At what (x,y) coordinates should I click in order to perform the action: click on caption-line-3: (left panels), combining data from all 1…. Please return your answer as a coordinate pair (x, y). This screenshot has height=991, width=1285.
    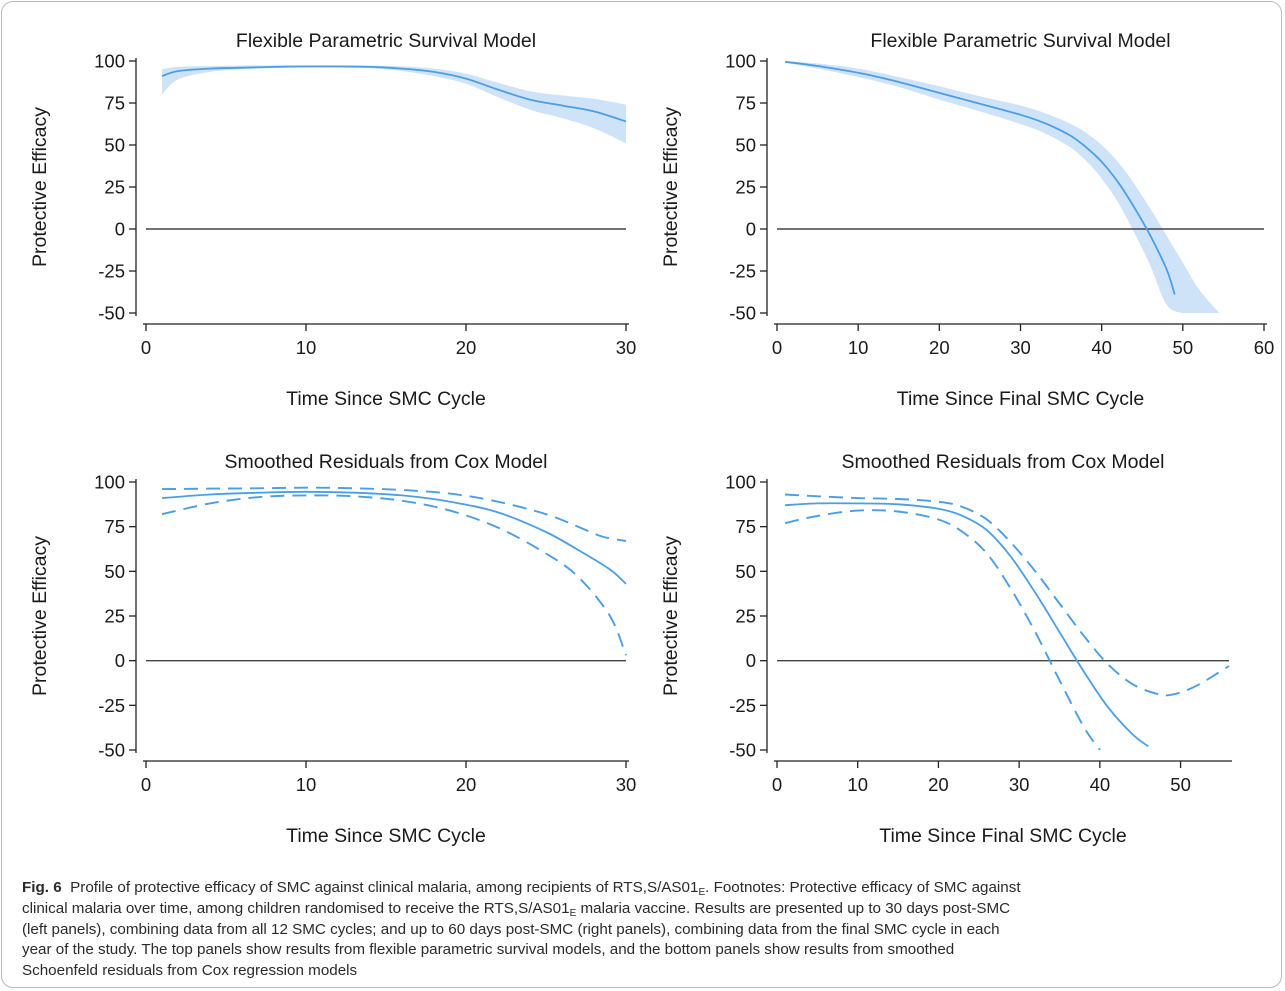
    Looking at the image, I should click on (511, 929).